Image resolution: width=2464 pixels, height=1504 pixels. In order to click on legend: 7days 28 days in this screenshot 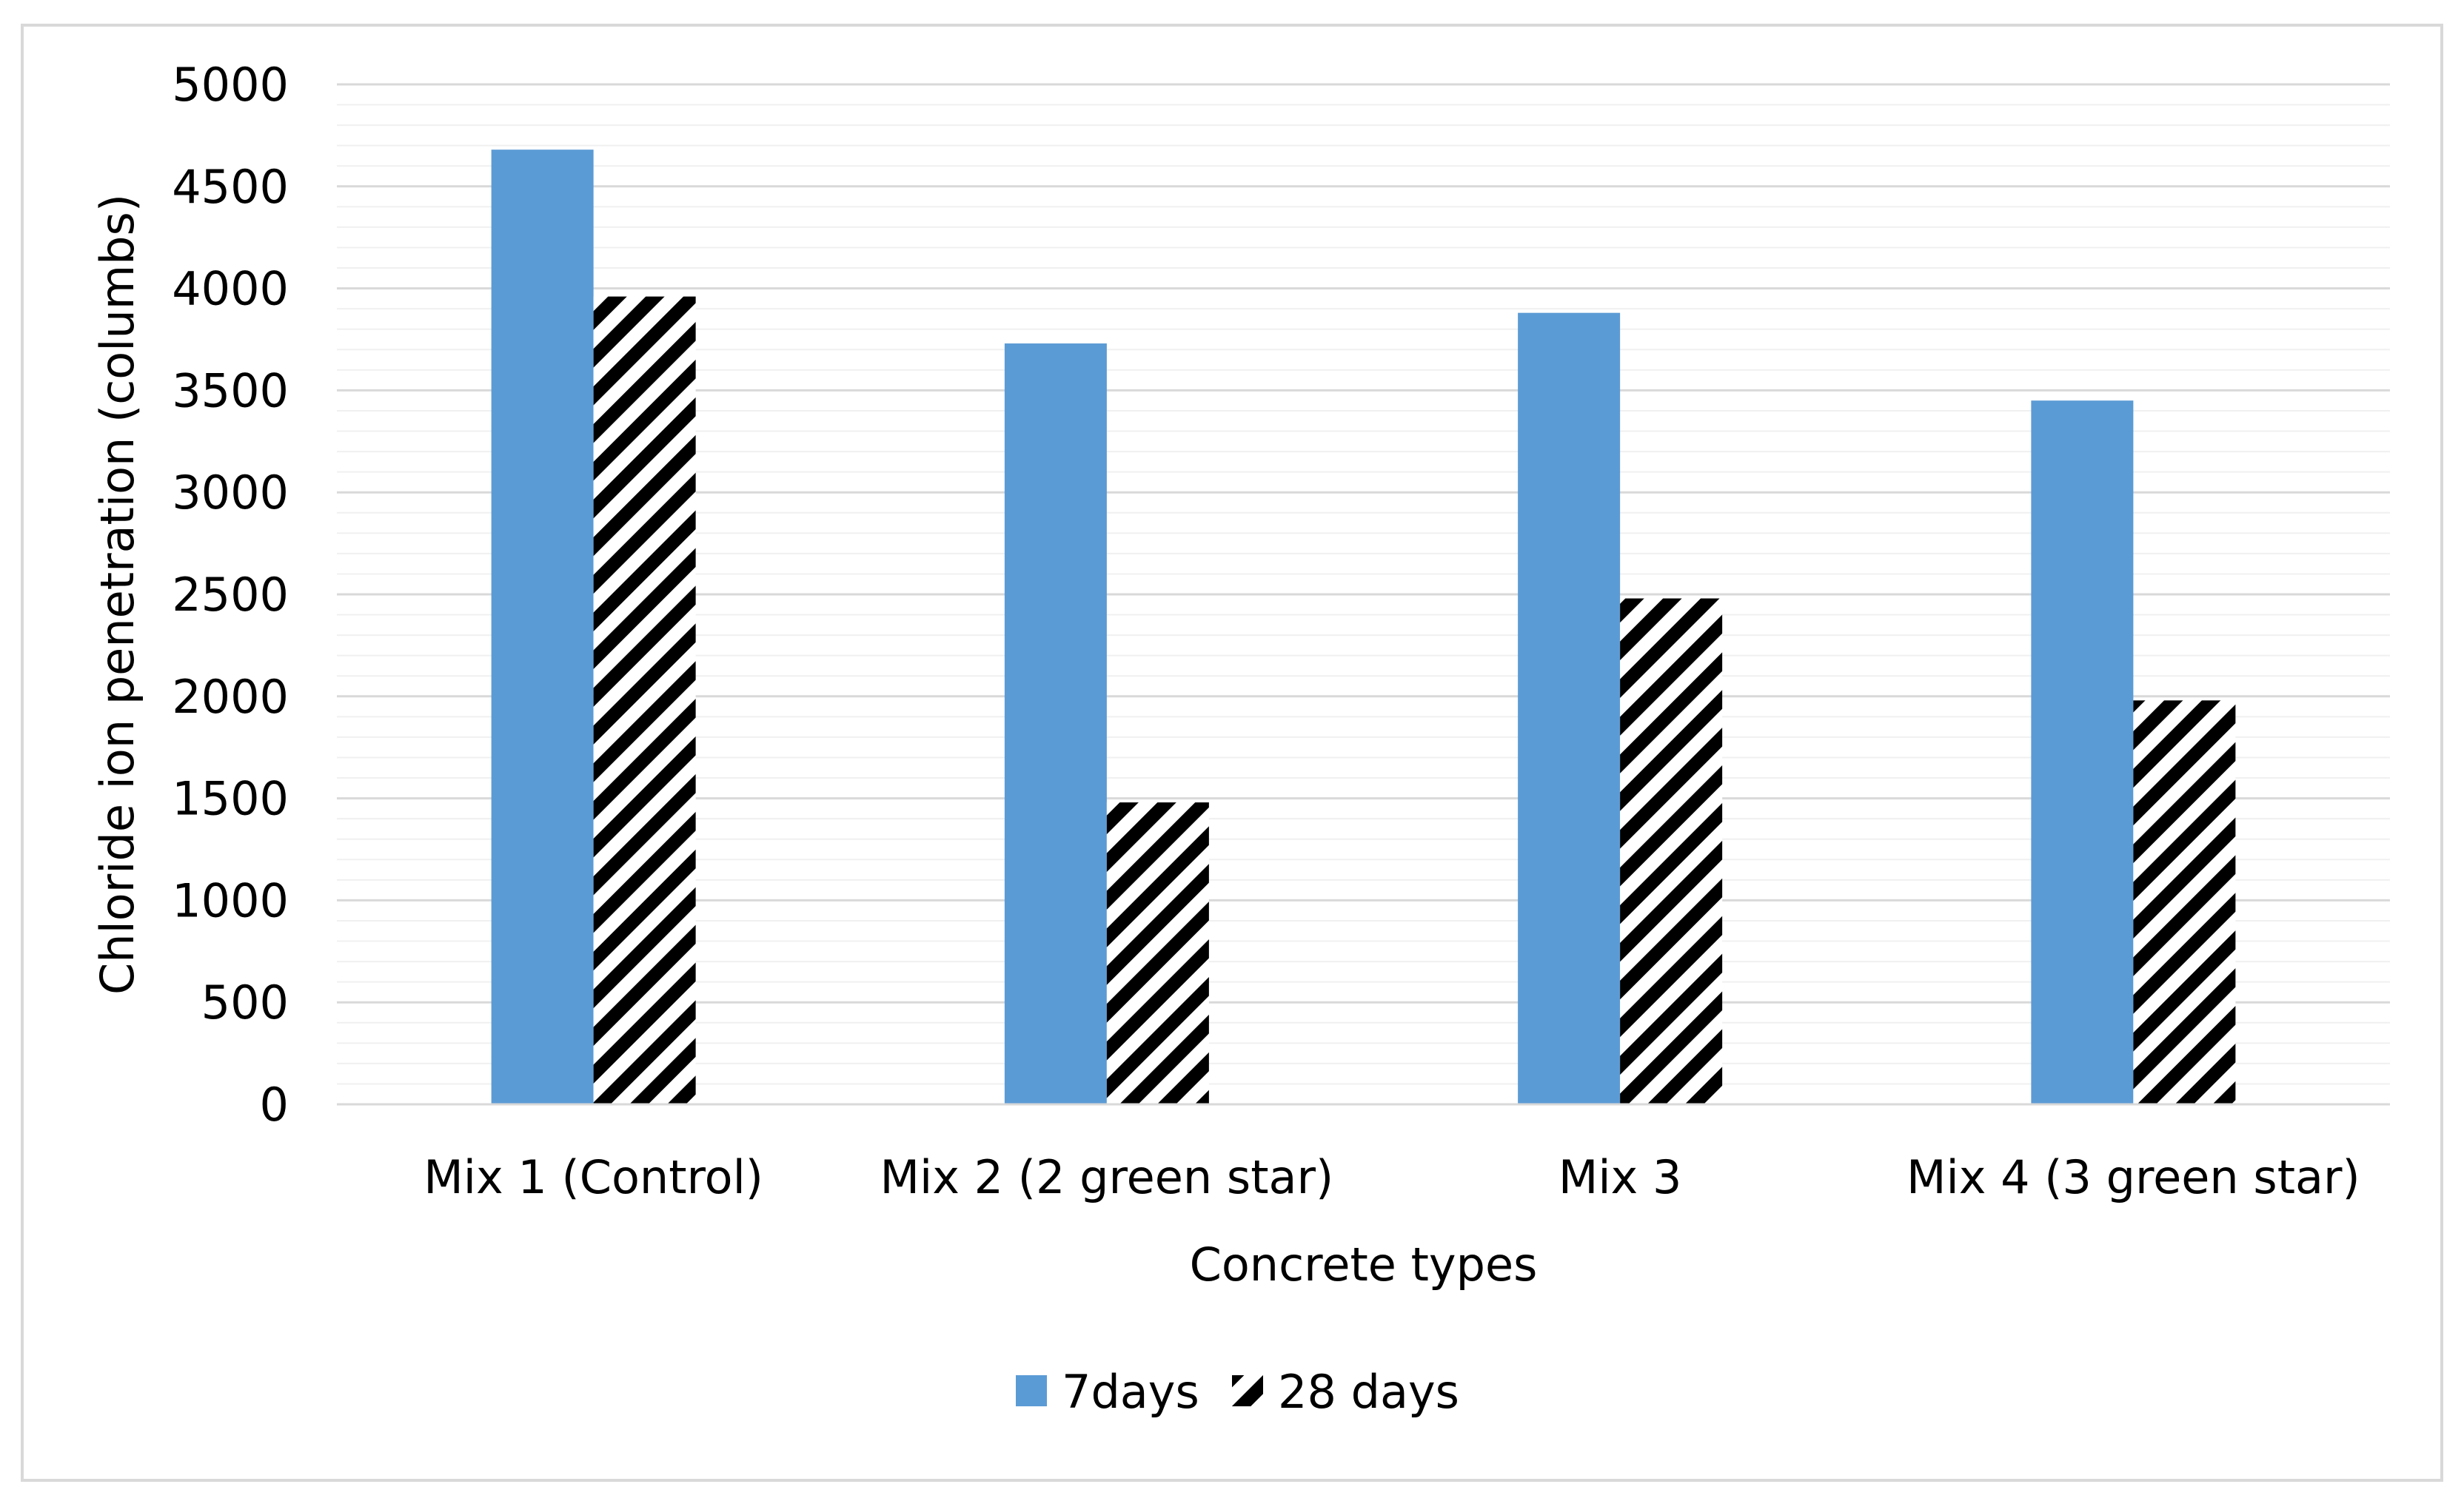, I will do `click(1237, 1392)`.